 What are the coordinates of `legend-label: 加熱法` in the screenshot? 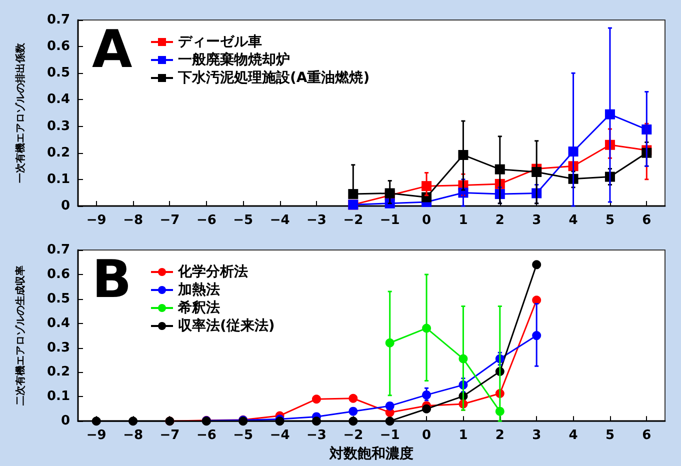 It's located at (198, 290).